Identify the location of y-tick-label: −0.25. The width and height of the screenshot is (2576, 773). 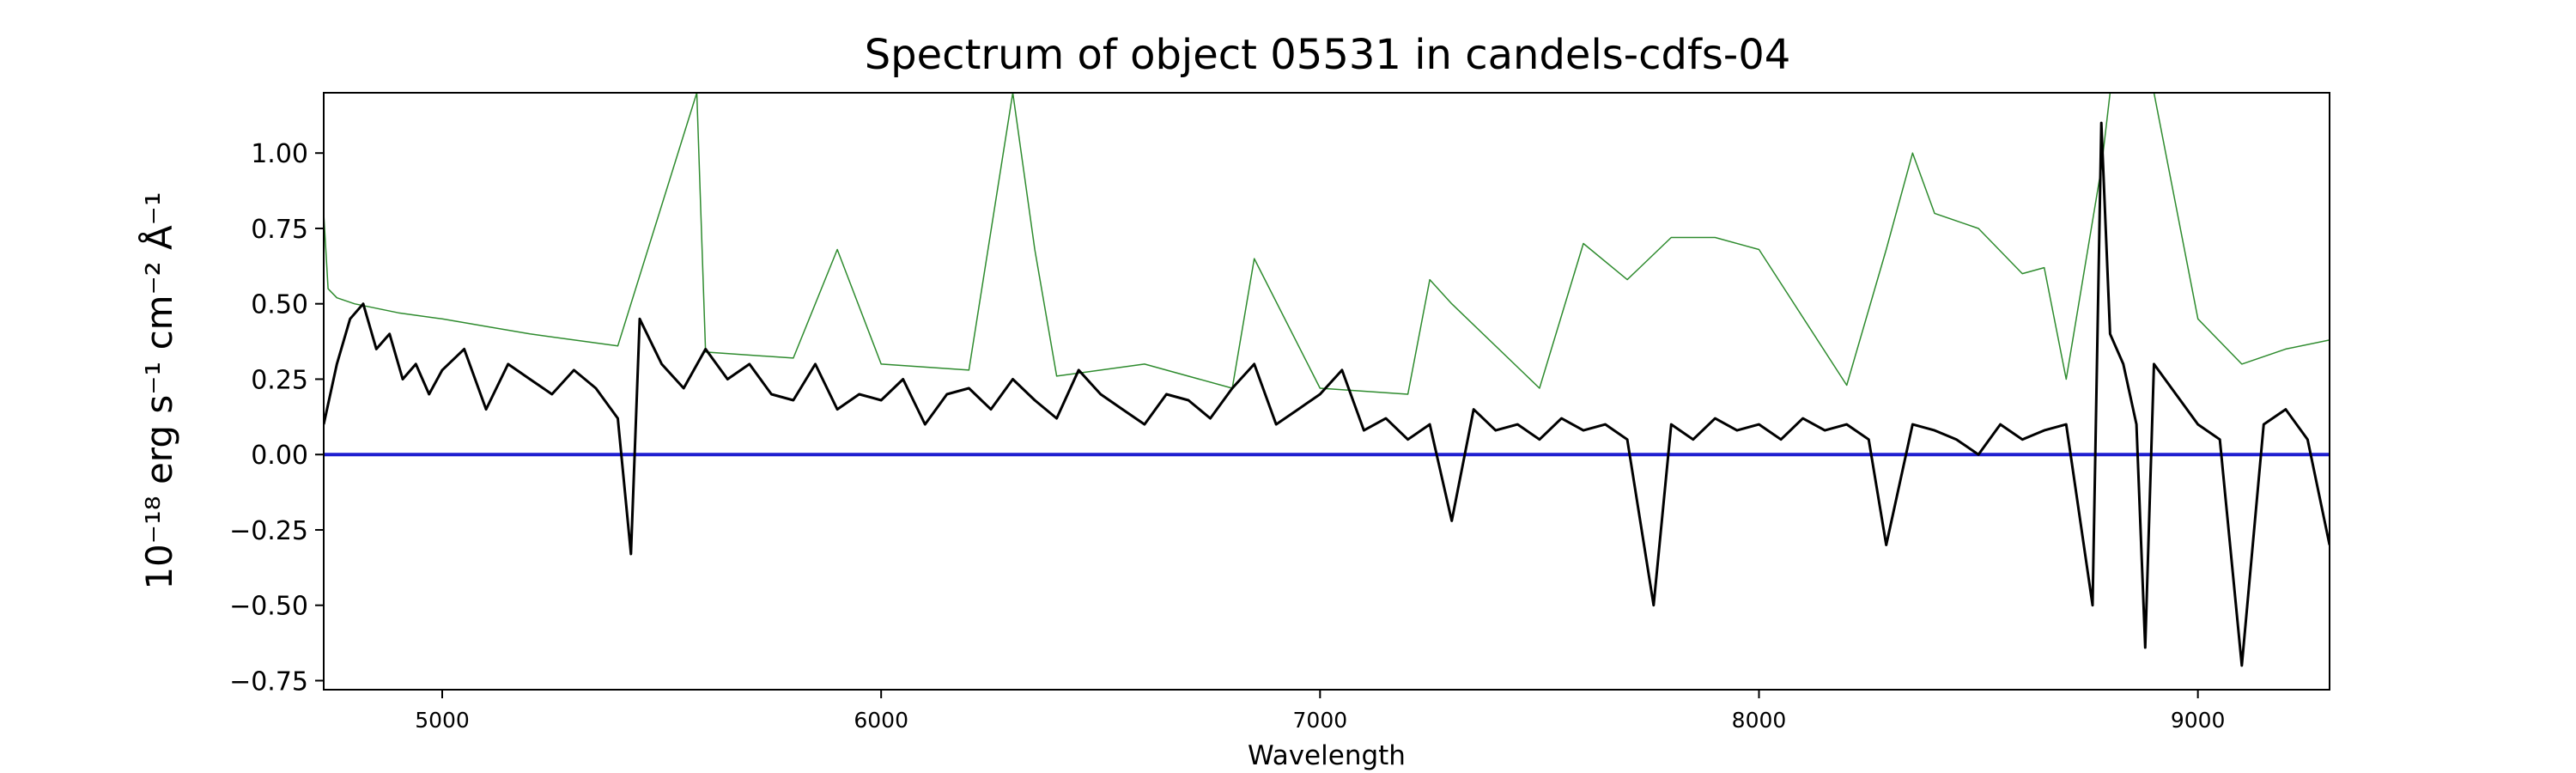
(269, 531).